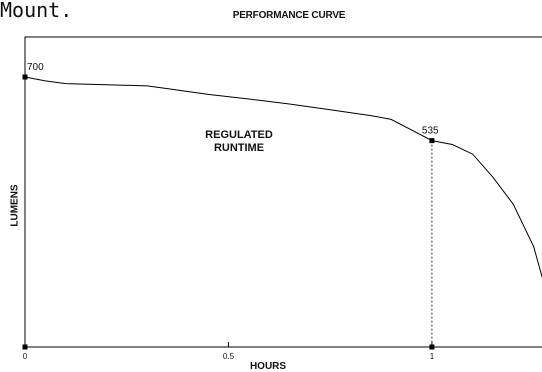  What do you see at coordinates (15, 205) in the screenshot?
I see `y-axis-label: LUMENS` at bounding box center [15, 205].